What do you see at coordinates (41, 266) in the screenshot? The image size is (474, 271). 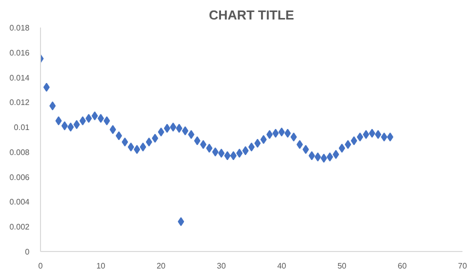 I see `x-tick-label: 0` at bounding box center [41, 266].